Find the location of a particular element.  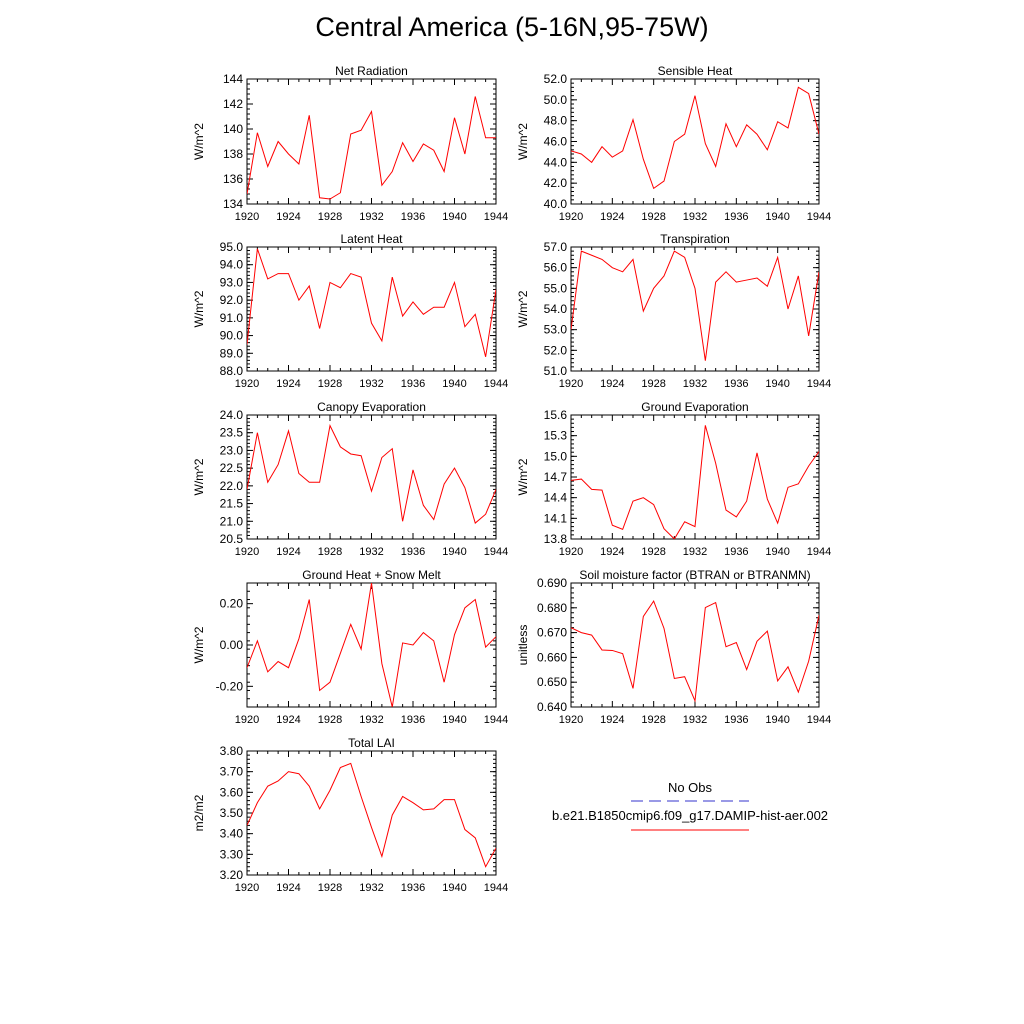

y-tick-label: 0.640 is located at coordinates (552, 707).